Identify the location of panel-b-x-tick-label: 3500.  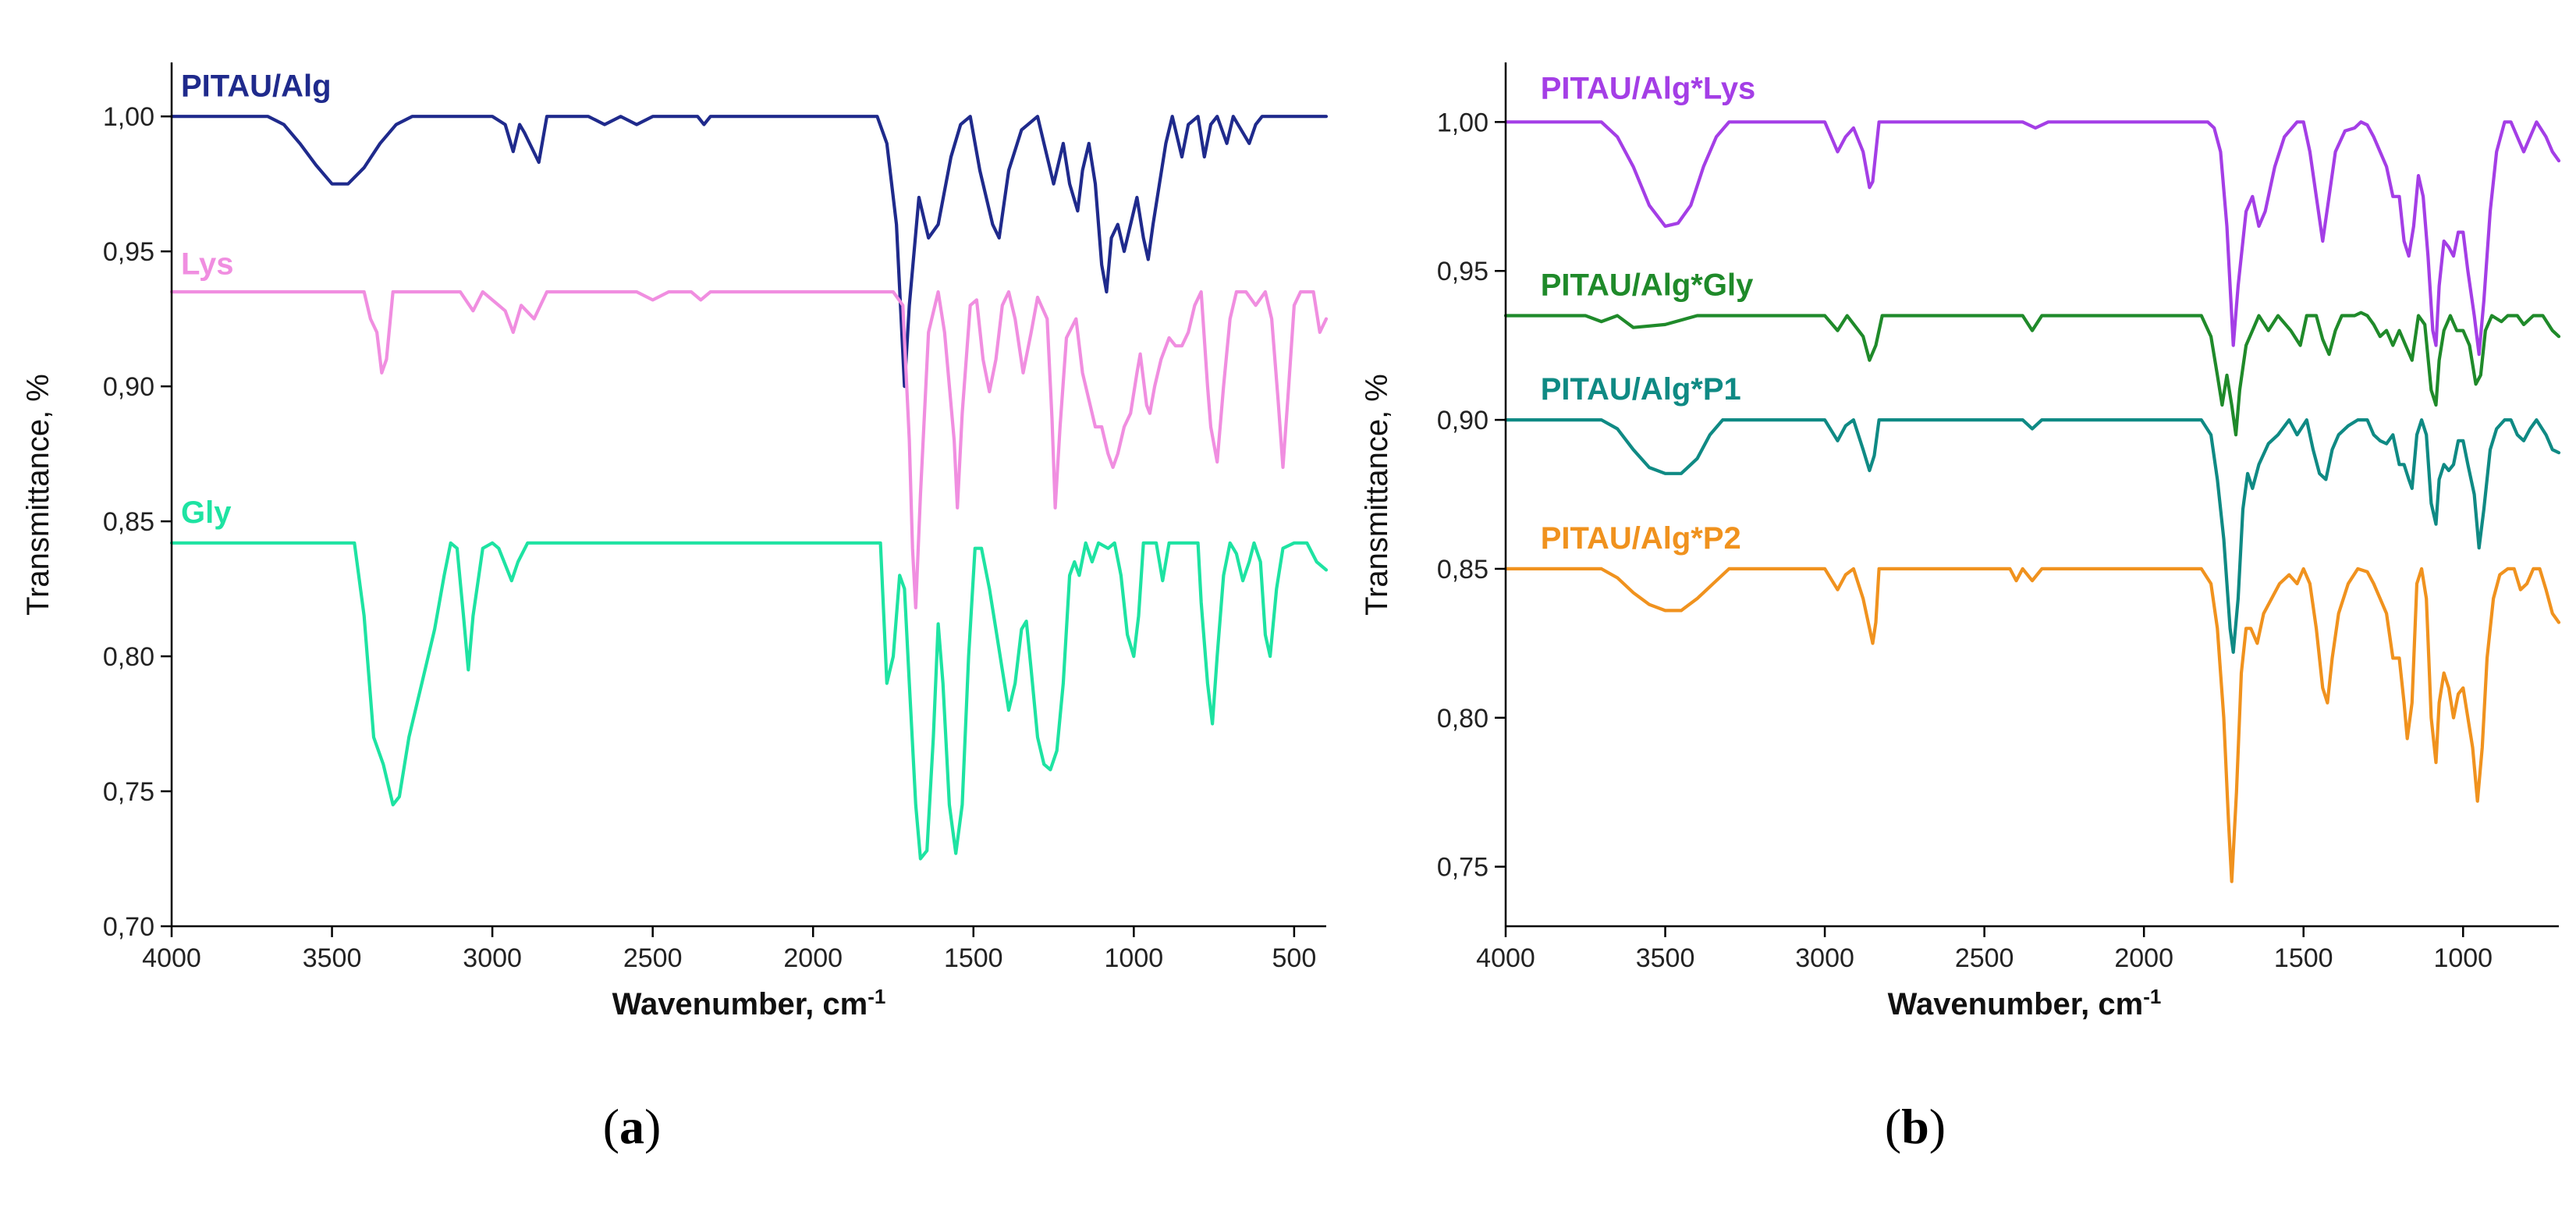
(1665, 958).